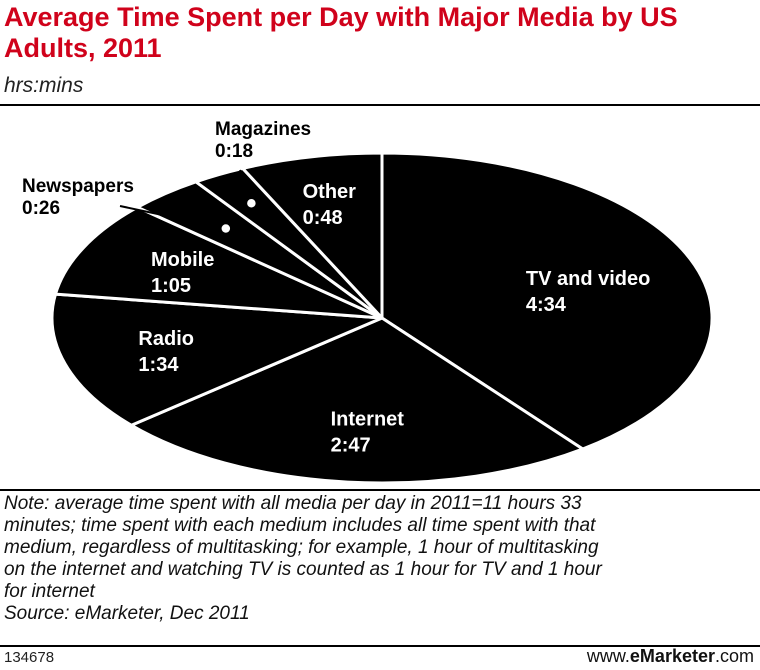 This screenshot has width=760, height=670. I want to click on callout-line-newspapers, so click(173, 217).